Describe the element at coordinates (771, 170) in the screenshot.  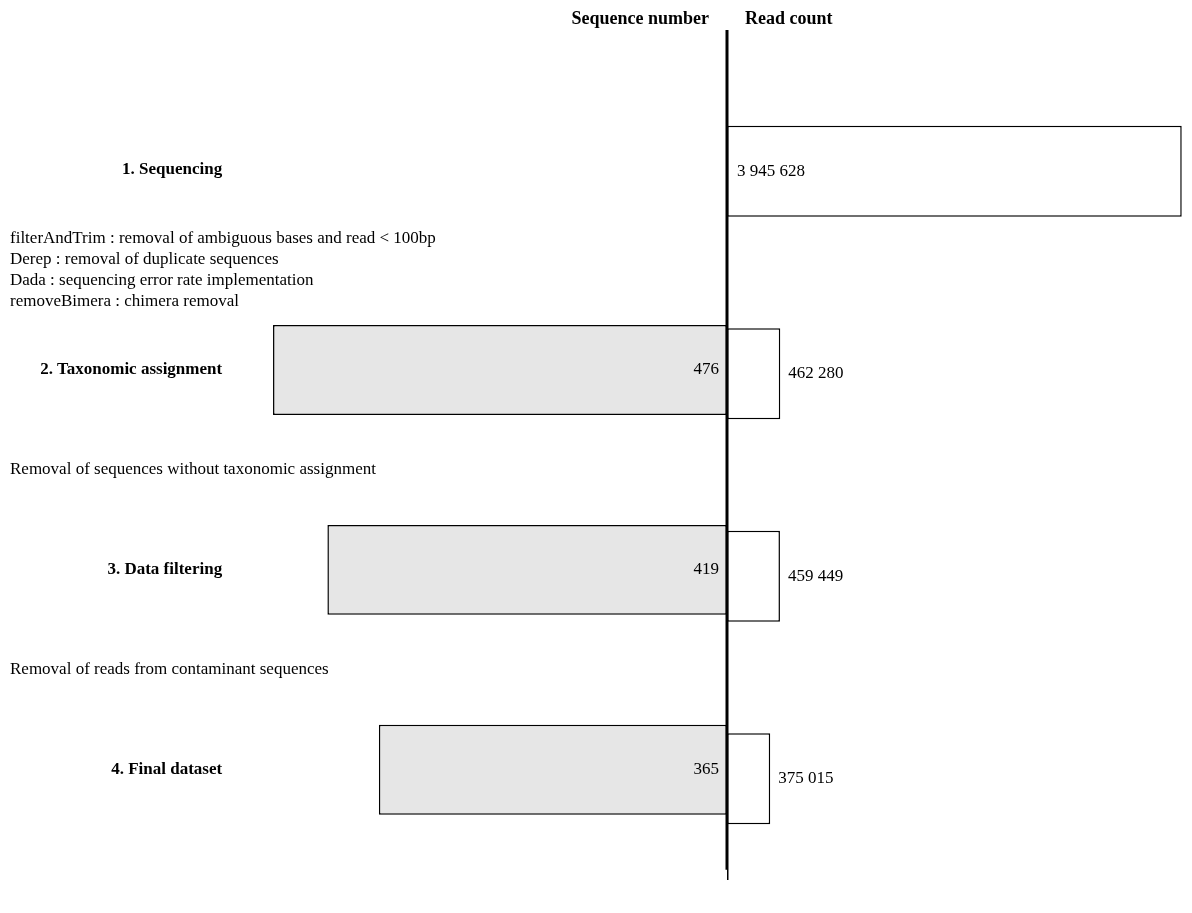
I see `data-label: 3 945 628` at that location.